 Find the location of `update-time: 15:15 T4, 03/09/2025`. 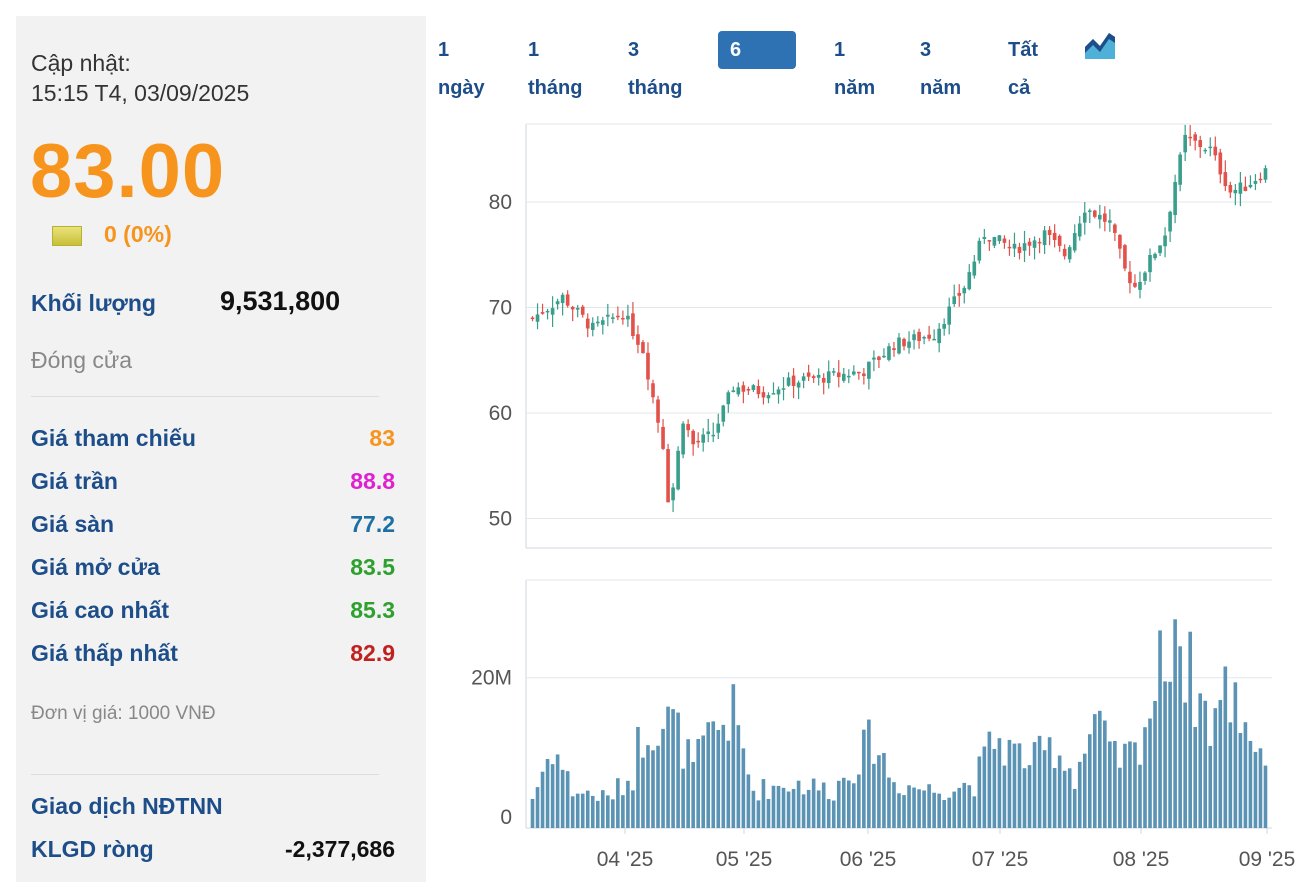

update-time: 15:15 T4, 03/09/2025 is located at coordinates (140, 93).